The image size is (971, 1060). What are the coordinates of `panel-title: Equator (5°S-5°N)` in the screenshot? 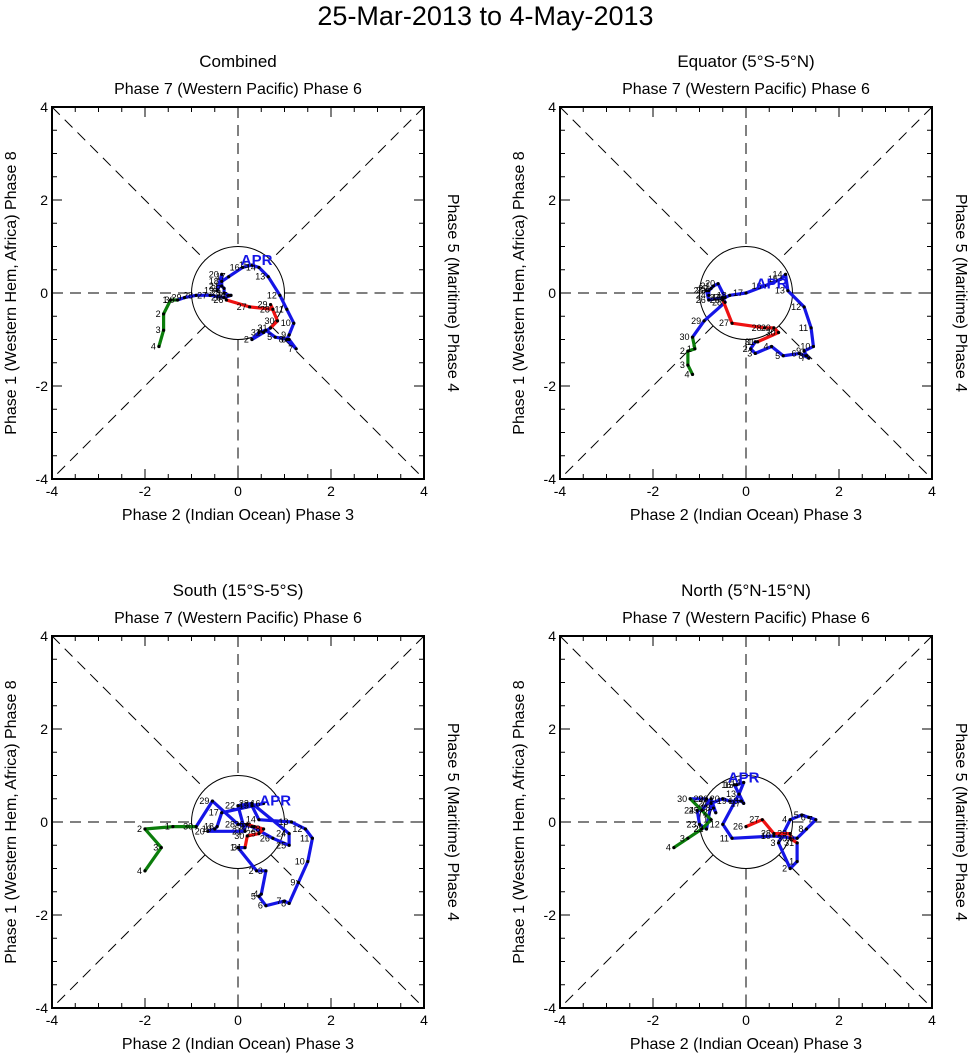 It's located at (745, 61).